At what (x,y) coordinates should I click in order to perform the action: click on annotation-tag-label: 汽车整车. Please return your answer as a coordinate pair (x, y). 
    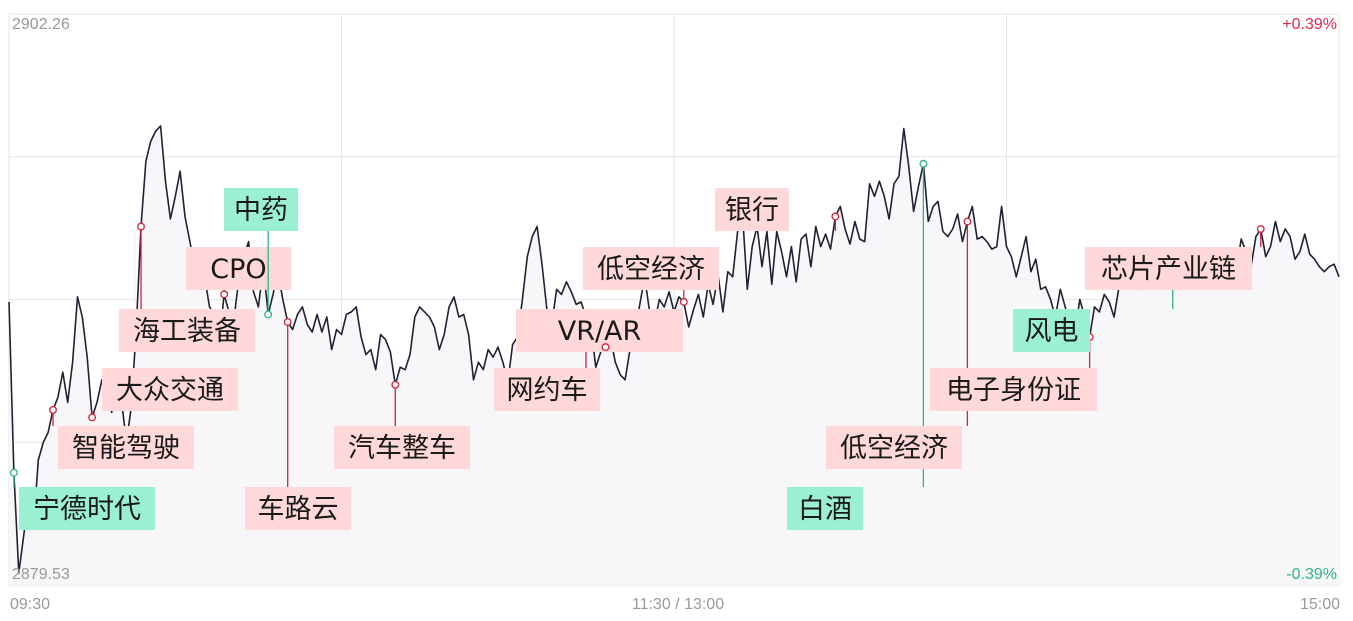
    Looking at the image, I should click on (402, 448).